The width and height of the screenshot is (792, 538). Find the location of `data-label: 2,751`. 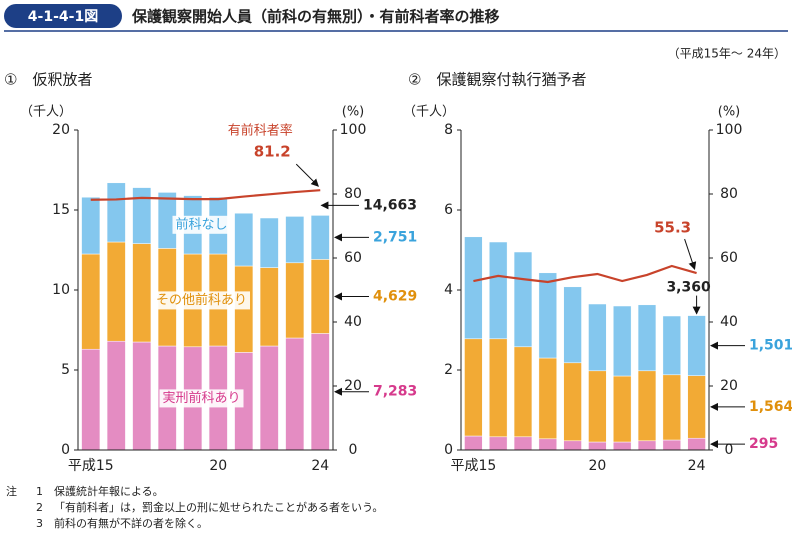

data-label: 2,751 is located at coordinates (395, 237).